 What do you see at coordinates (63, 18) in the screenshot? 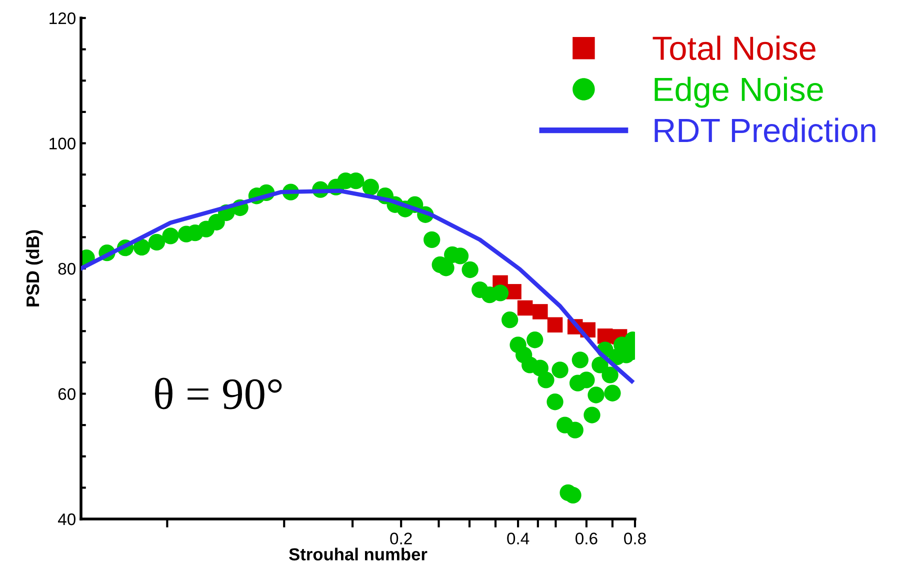
I see `y-tick-label: 120` at bounding box center [63, 18].